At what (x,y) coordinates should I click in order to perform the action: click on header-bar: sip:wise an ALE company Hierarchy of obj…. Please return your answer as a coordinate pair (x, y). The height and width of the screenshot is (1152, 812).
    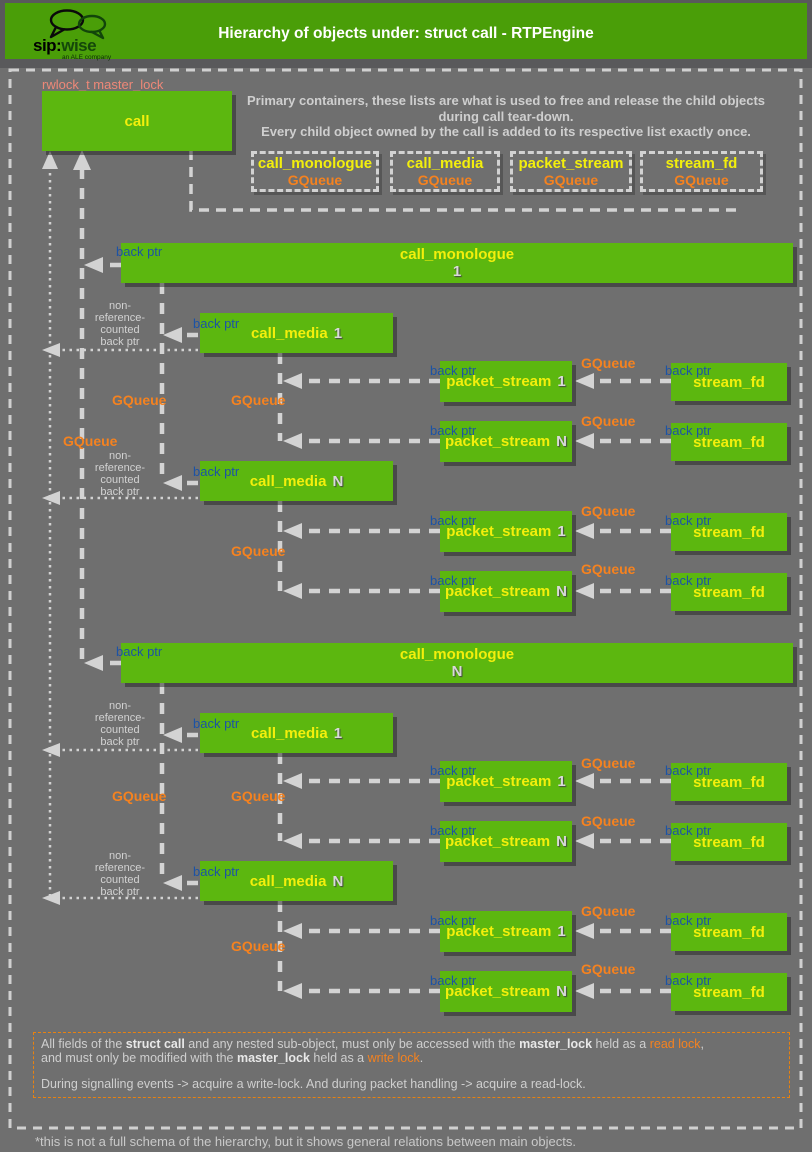
    Looking at the image, I should click on (406, 32).